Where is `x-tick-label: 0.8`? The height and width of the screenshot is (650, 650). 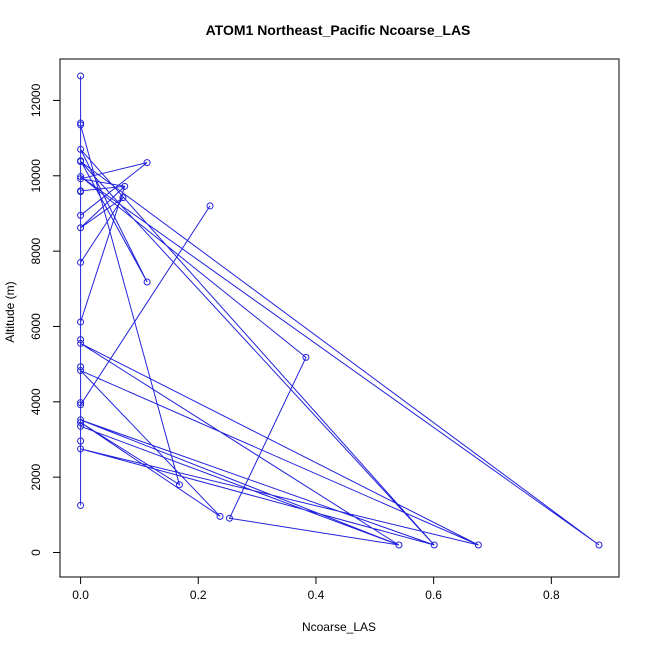 x-tick-label: 0.8 is located at coordinates (551, 595).